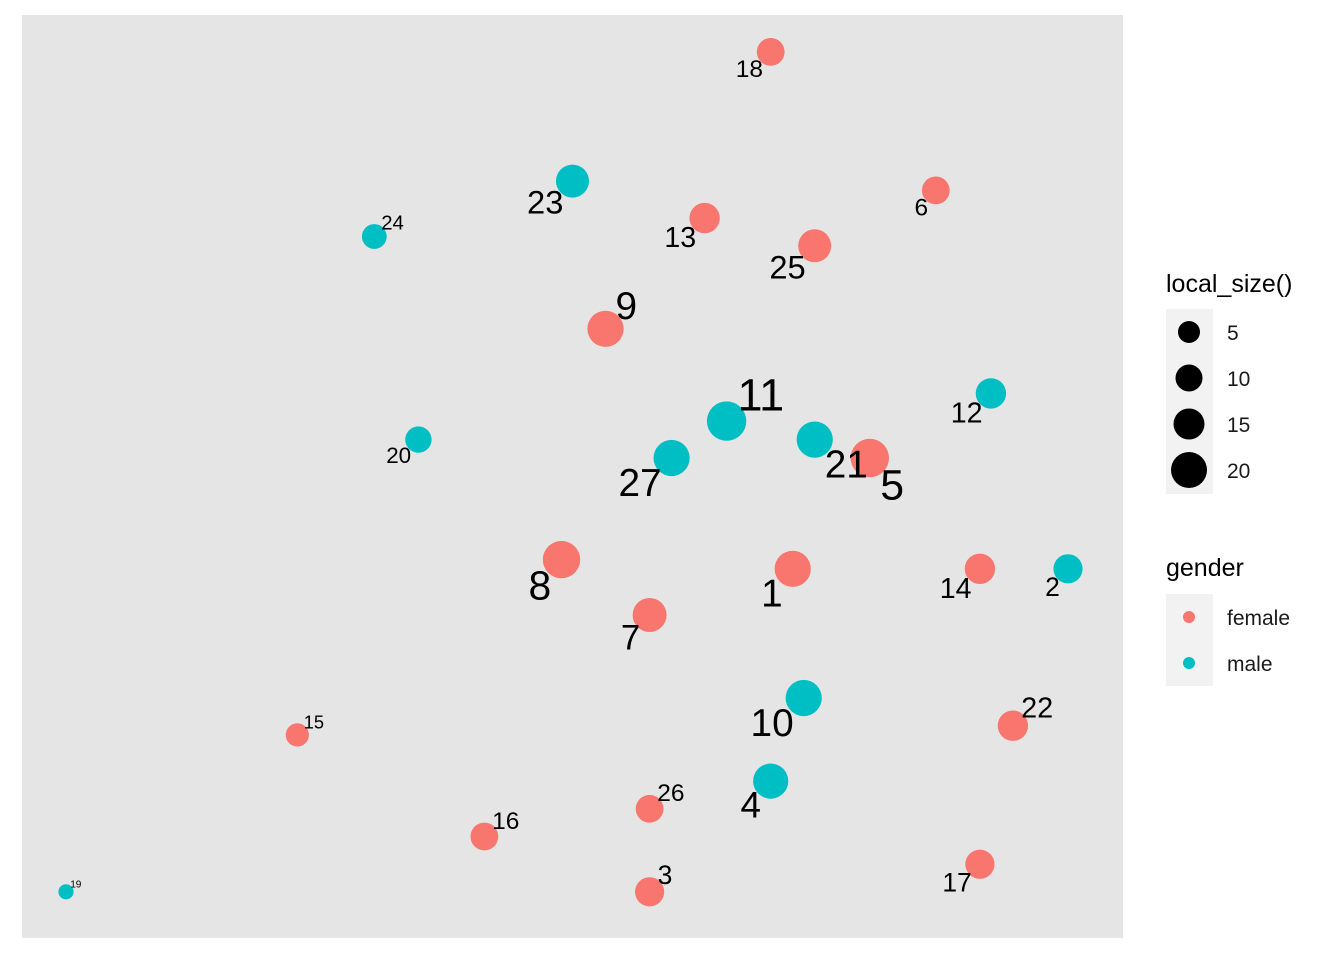 The width and height of the screenshot is (1344, 960). Describe the element at coordinates (1233, 333) in the screenshot. I see `size-legend-label-5: 5` at that location.